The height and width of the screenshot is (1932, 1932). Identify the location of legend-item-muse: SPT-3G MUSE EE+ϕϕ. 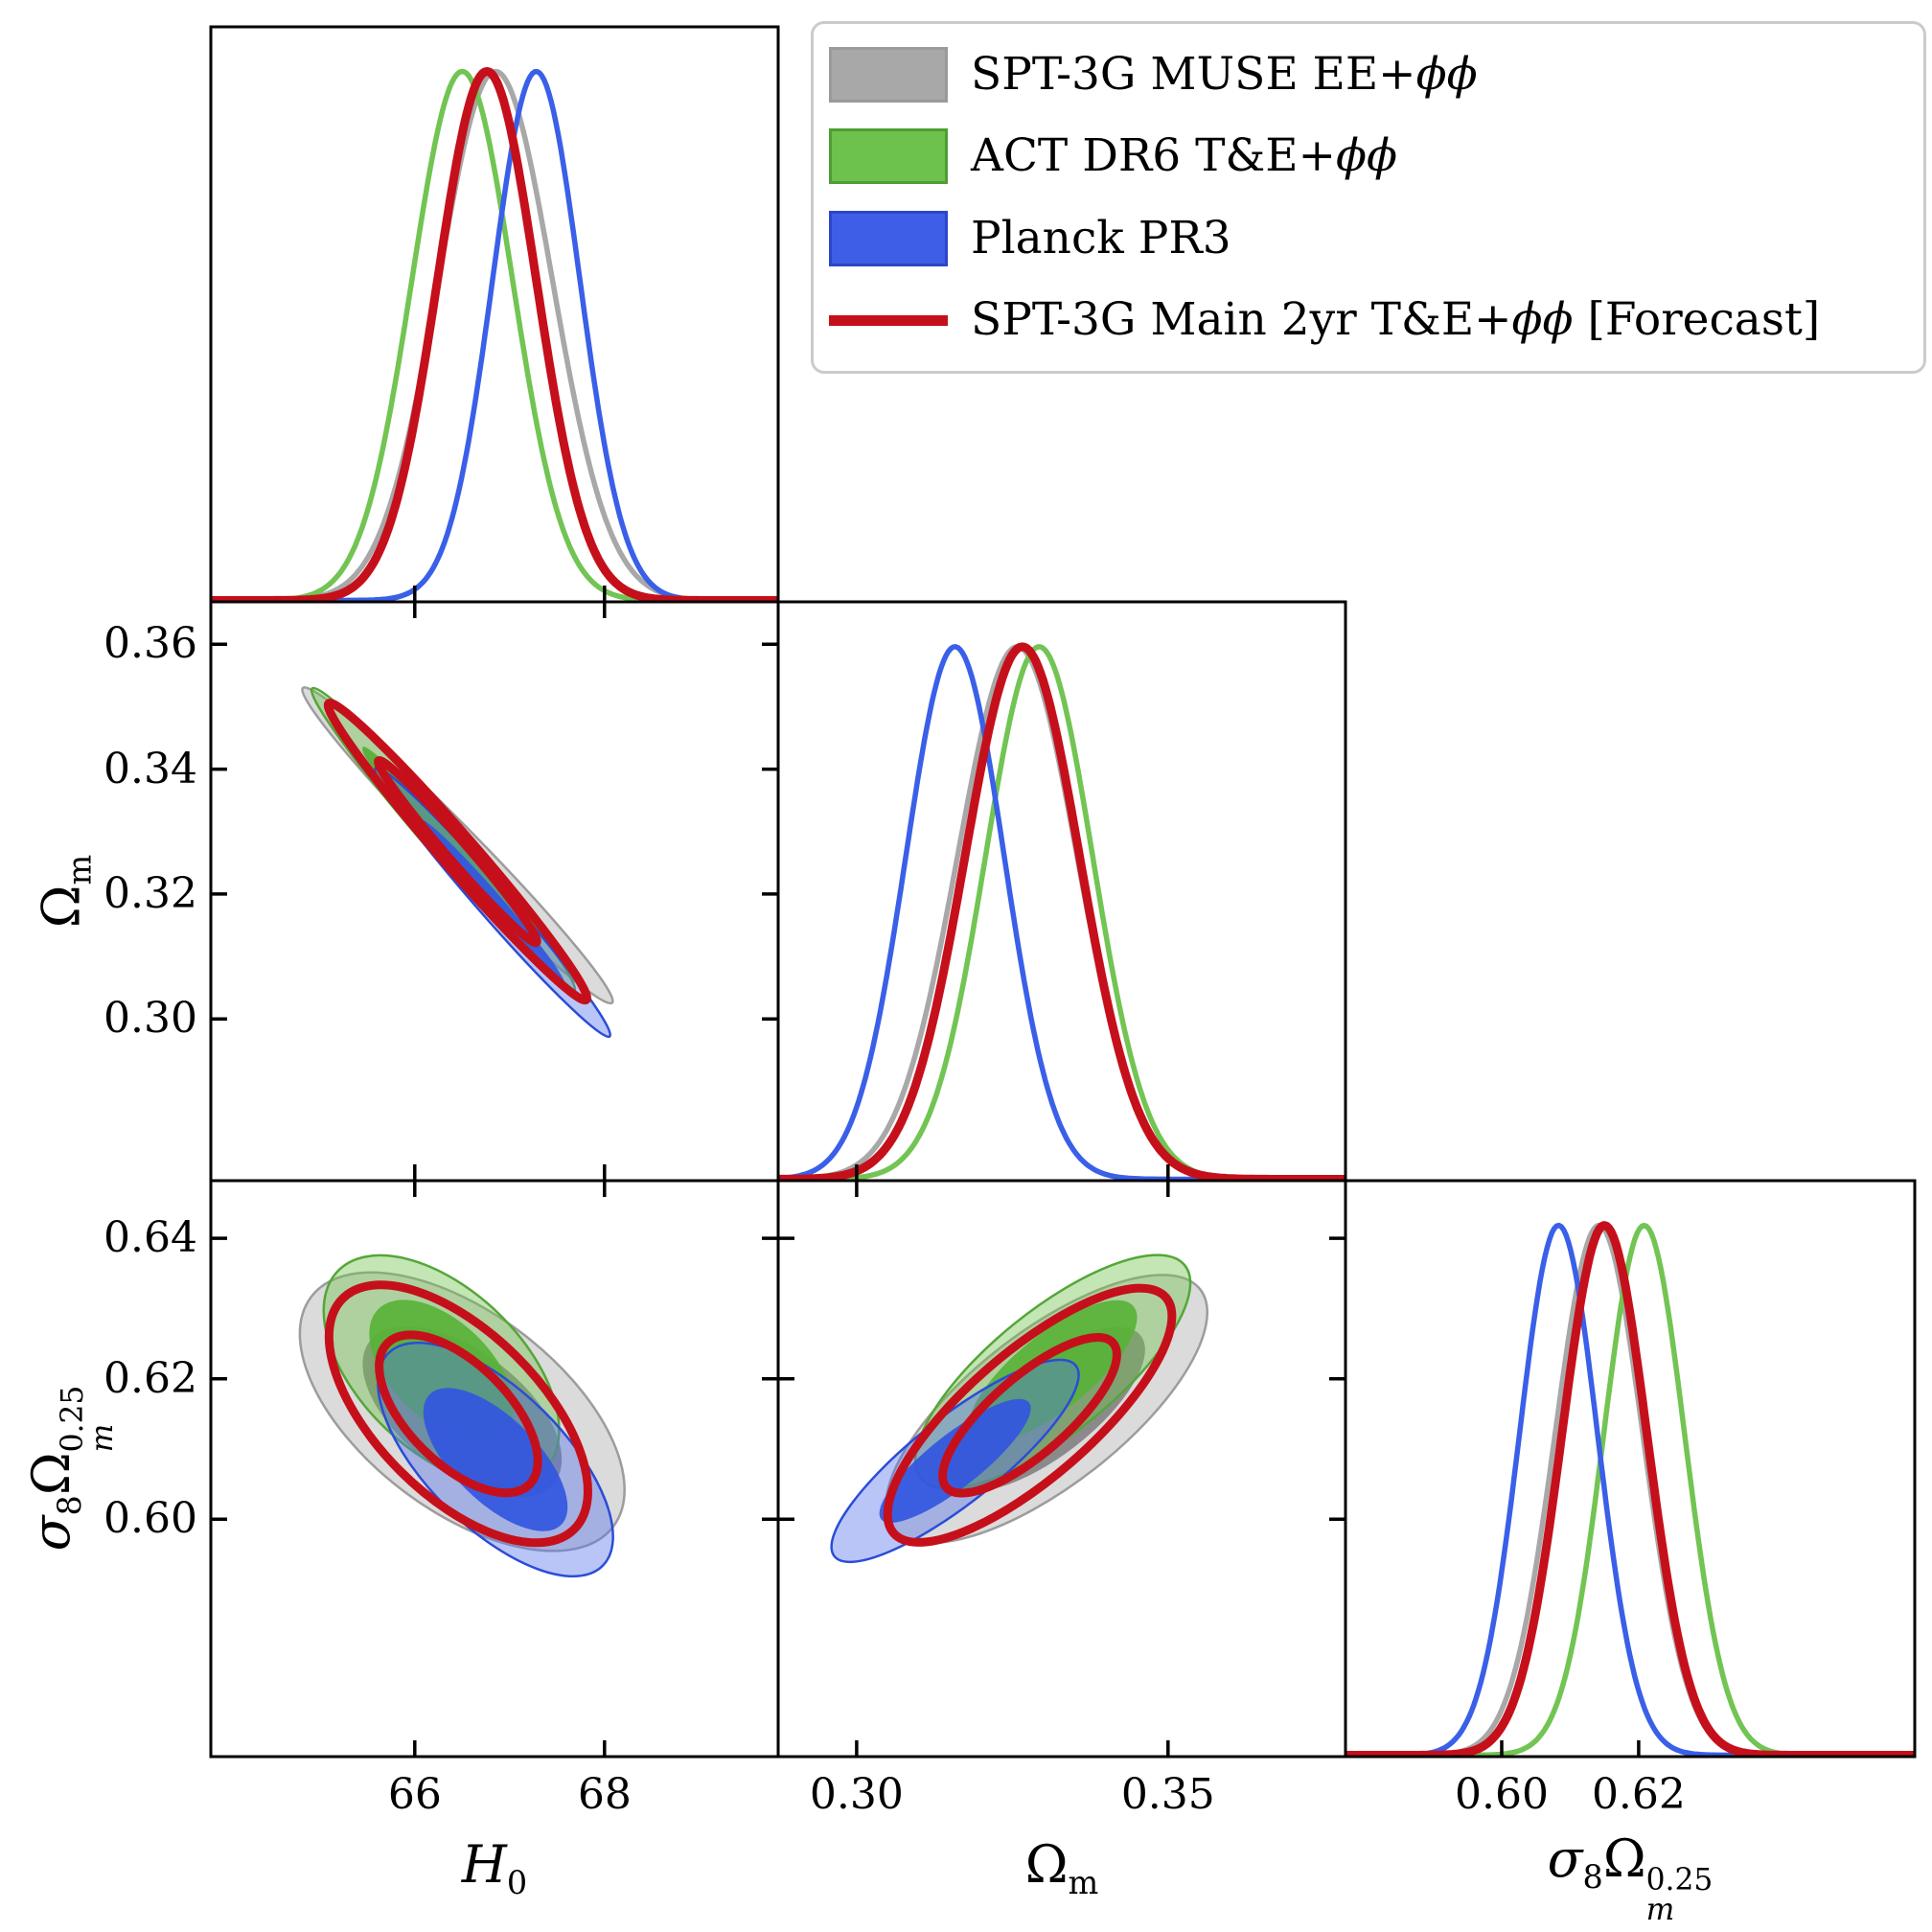
(1368, 75).